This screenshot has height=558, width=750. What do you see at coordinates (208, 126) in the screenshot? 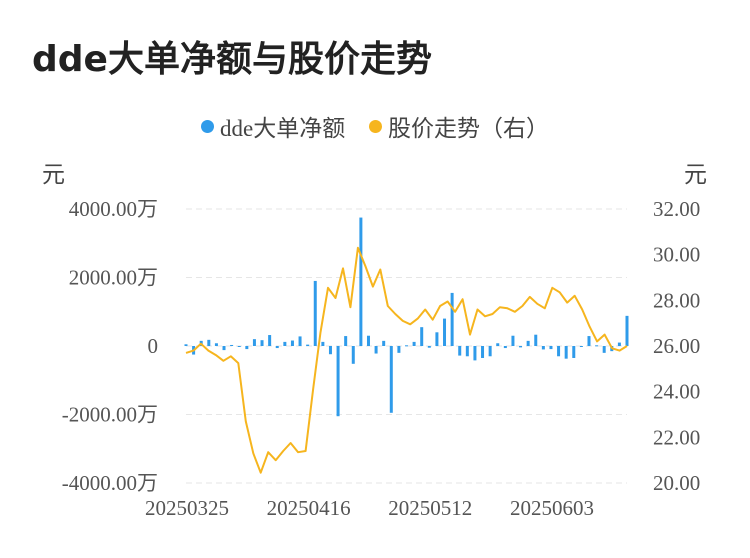
I see `legend-dot-dde` at bounding box center [208, 126].